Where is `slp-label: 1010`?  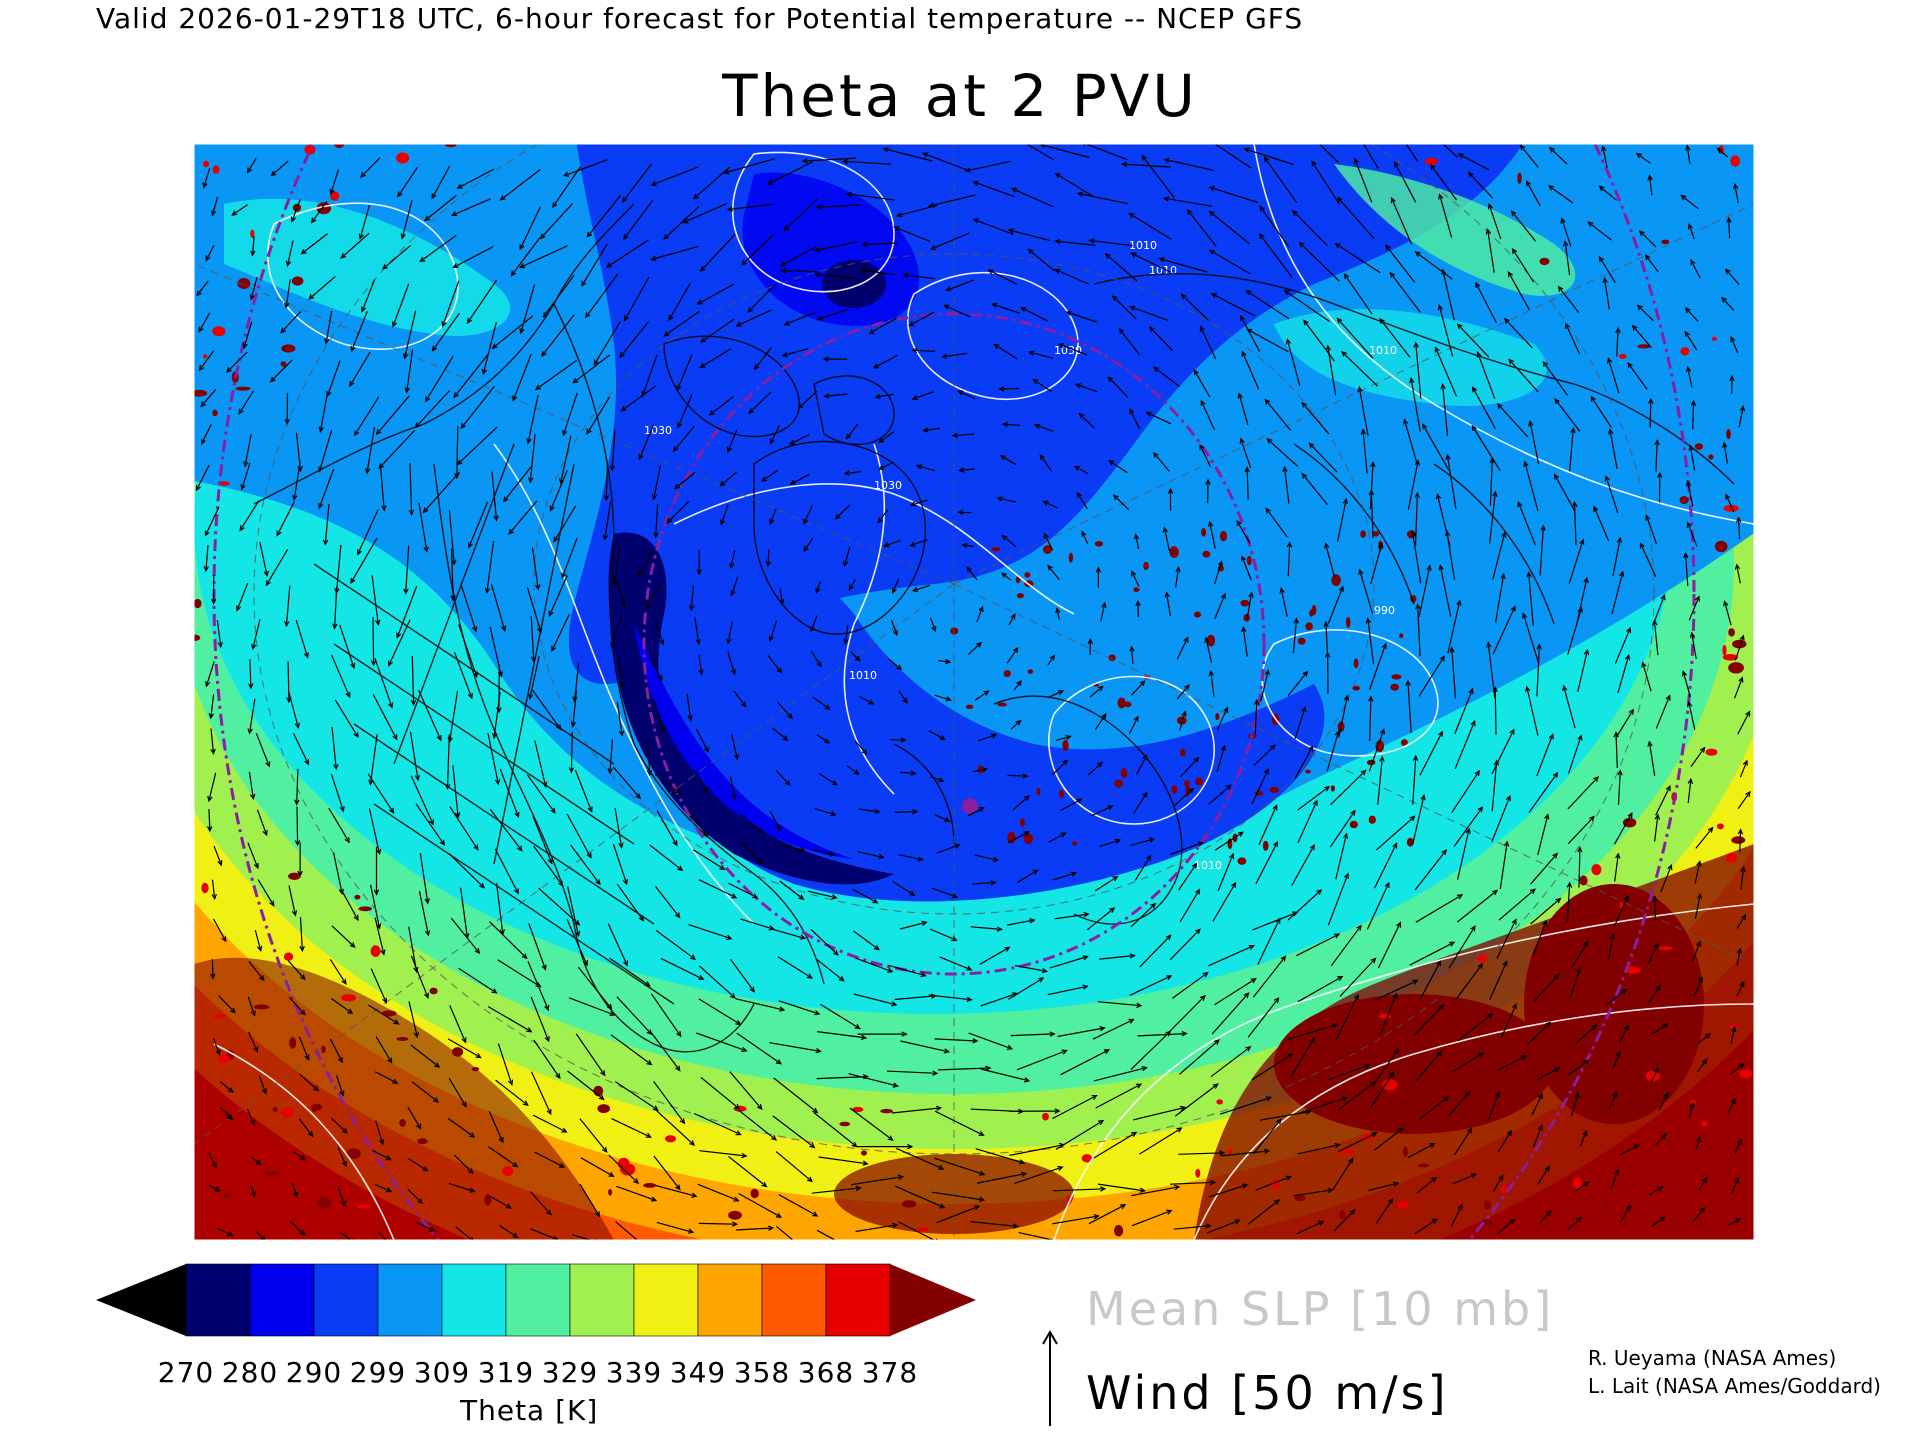 slp-label: 1010 is located at coordinates (863, 675).